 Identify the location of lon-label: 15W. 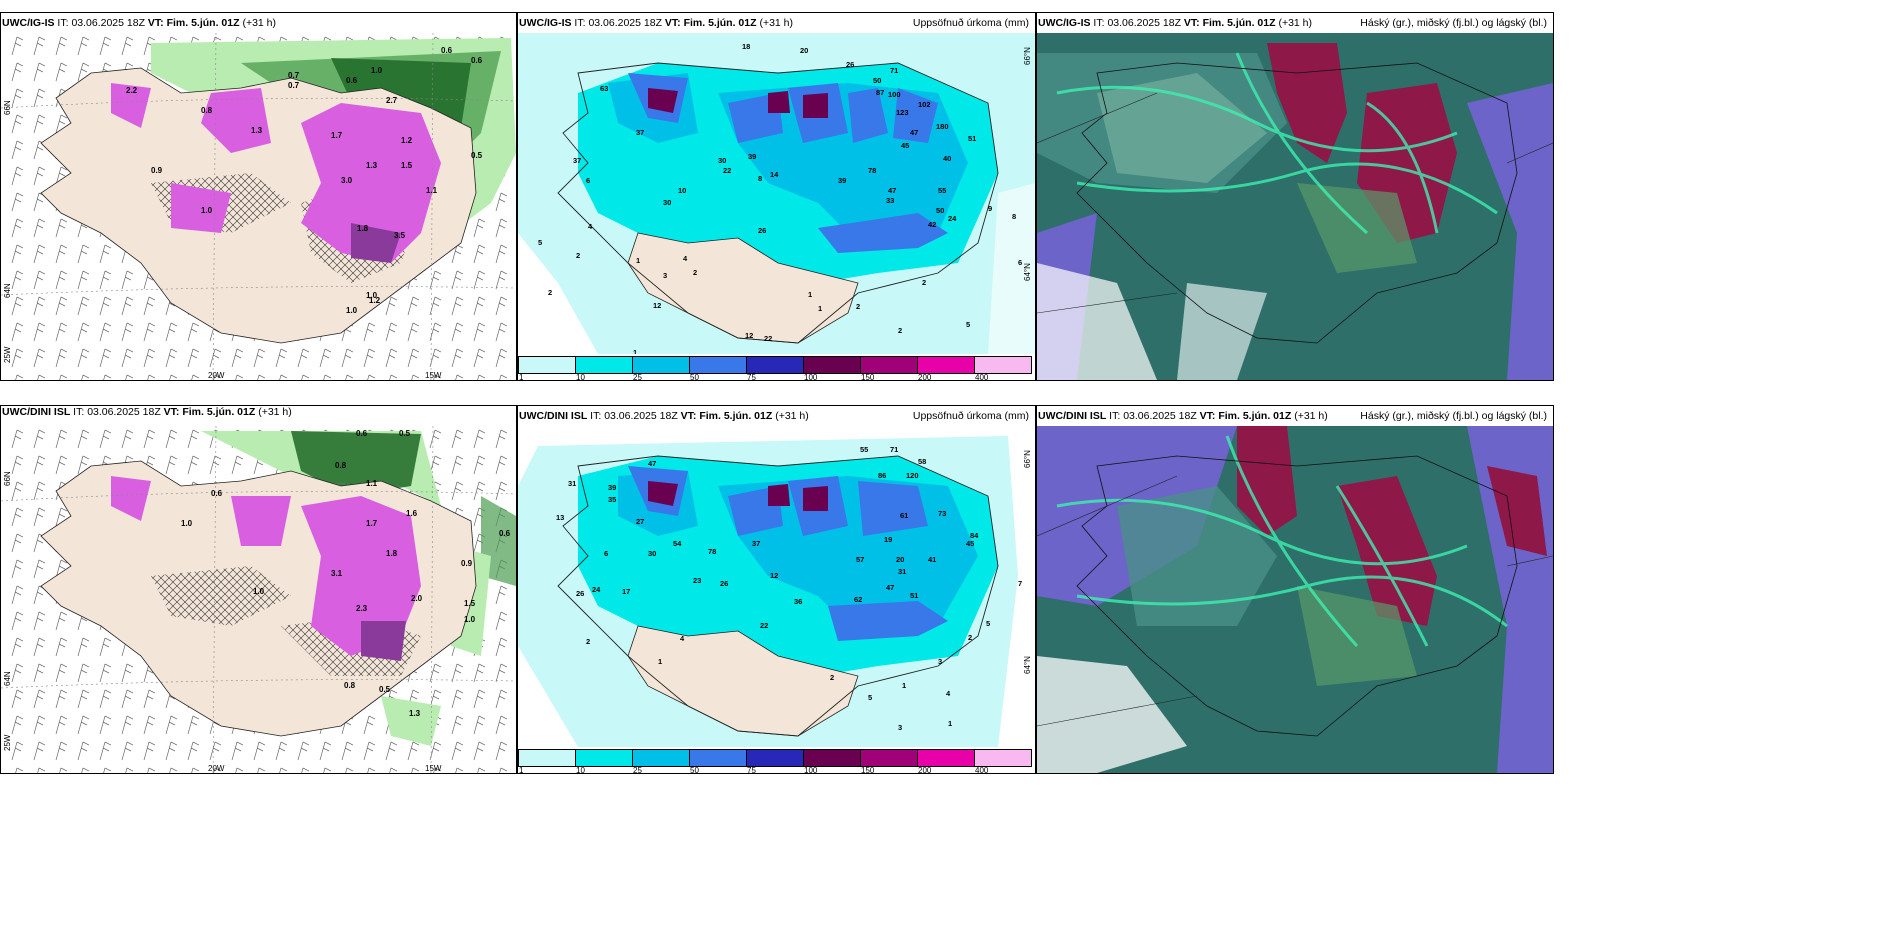
(433, 375).